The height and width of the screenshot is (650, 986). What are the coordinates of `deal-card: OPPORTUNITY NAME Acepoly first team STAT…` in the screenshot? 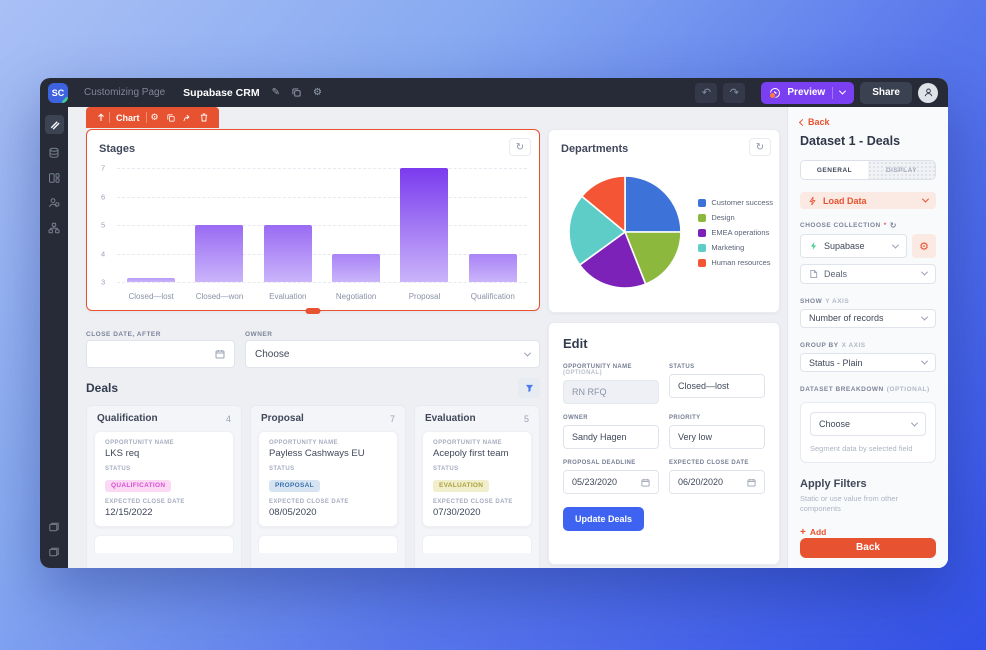 It's located at (477, 479).